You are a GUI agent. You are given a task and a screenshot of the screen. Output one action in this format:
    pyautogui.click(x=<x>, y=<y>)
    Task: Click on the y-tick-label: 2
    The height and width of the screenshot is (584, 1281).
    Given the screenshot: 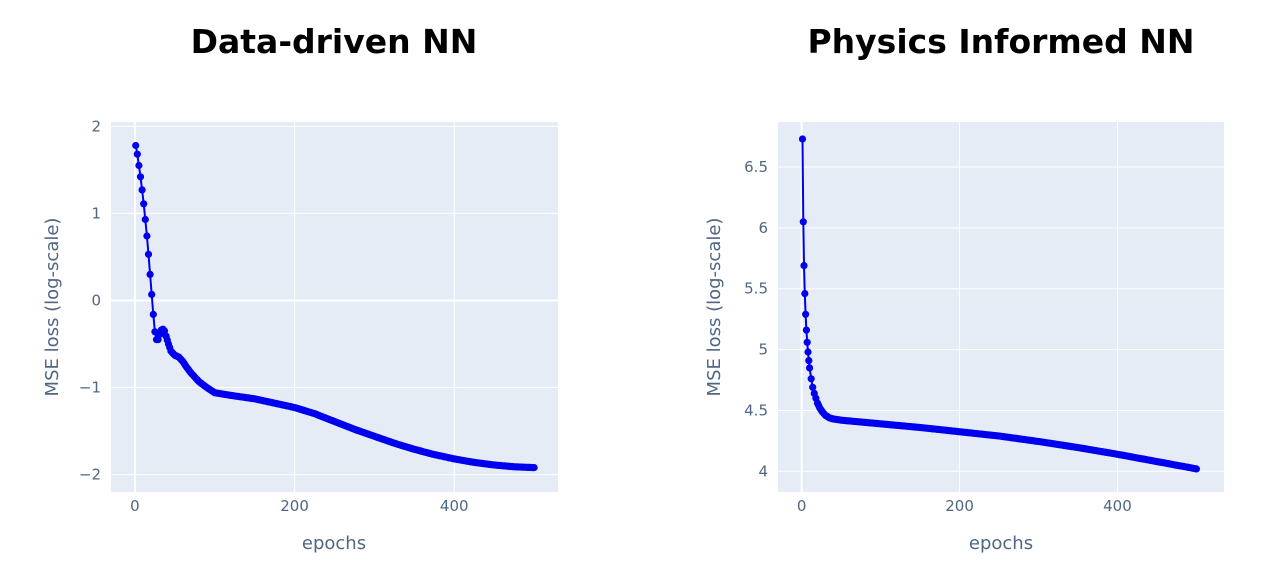 What is the action you would take?
    pyautogui.click(x=96, y=126)
    